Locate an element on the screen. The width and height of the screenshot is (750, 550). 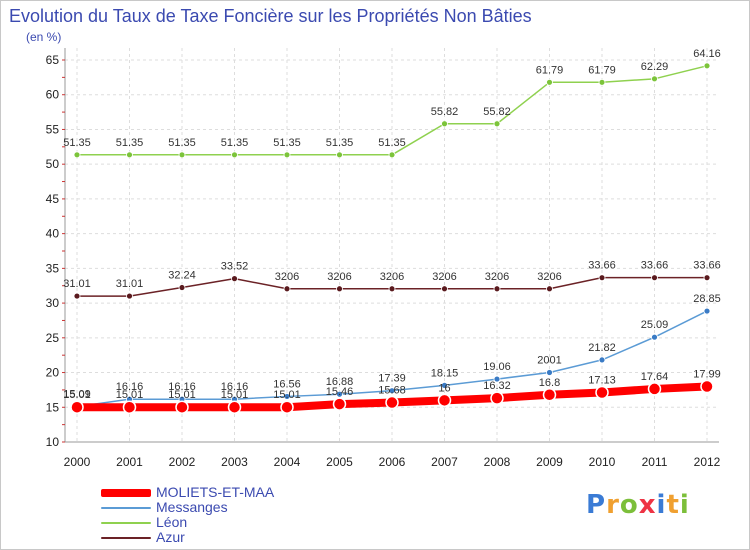
x-tick-label: 2007 is located at coordinates (444, 462).